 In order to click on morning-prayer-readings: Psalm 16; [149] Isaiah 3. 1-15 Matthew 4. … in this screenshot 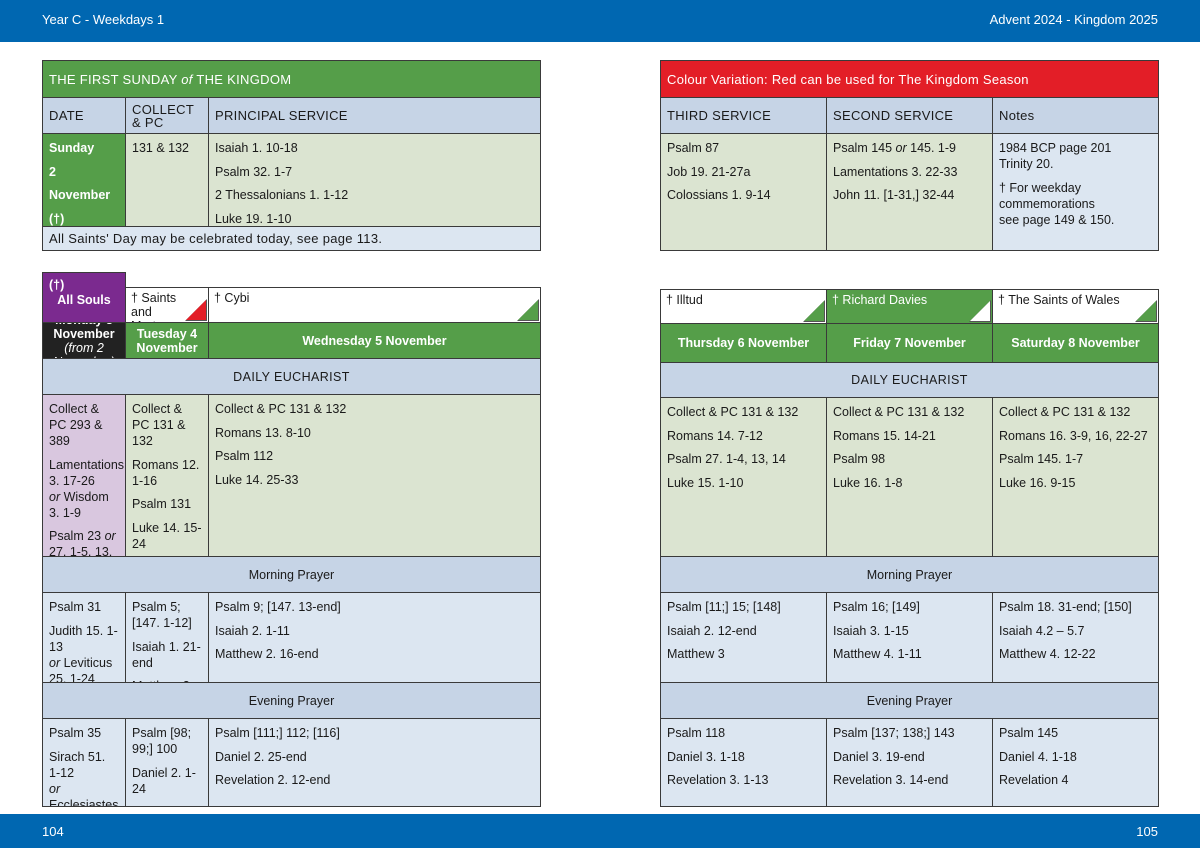, I will do `click(909, 637)`.